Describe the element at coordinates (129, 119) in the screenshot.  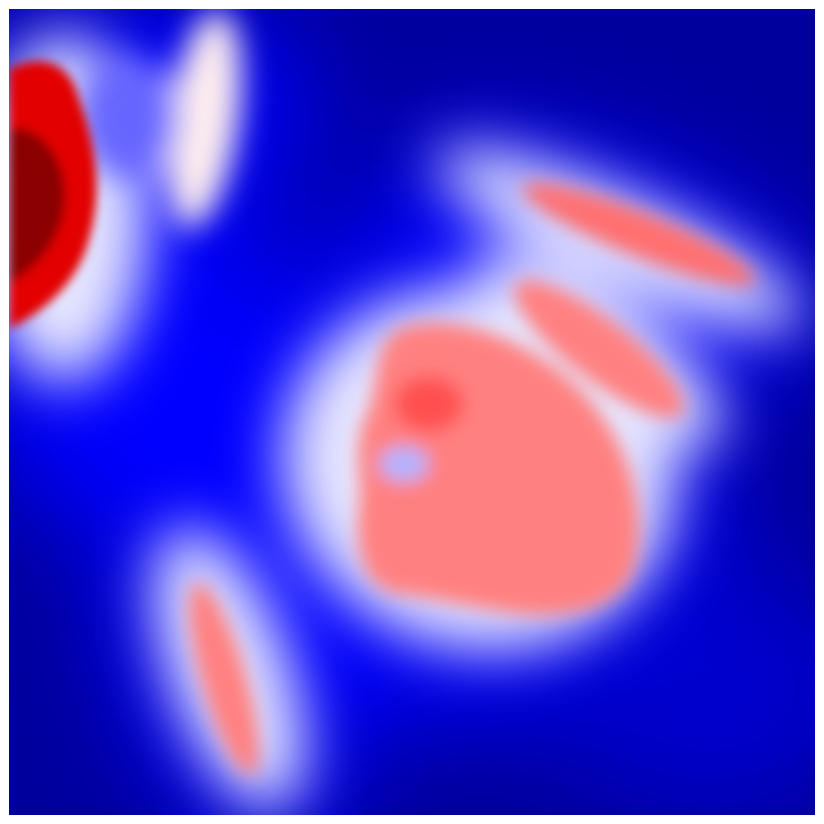
I see `upper-left-streak-shadow` at that location.